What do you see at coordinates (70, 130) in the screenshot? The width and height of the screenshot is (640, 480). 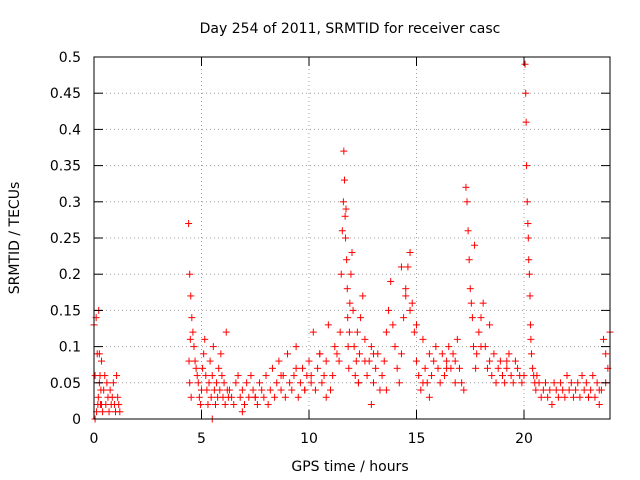 I see `y-tick-label: 0.4` at bounding box center [70, 130].